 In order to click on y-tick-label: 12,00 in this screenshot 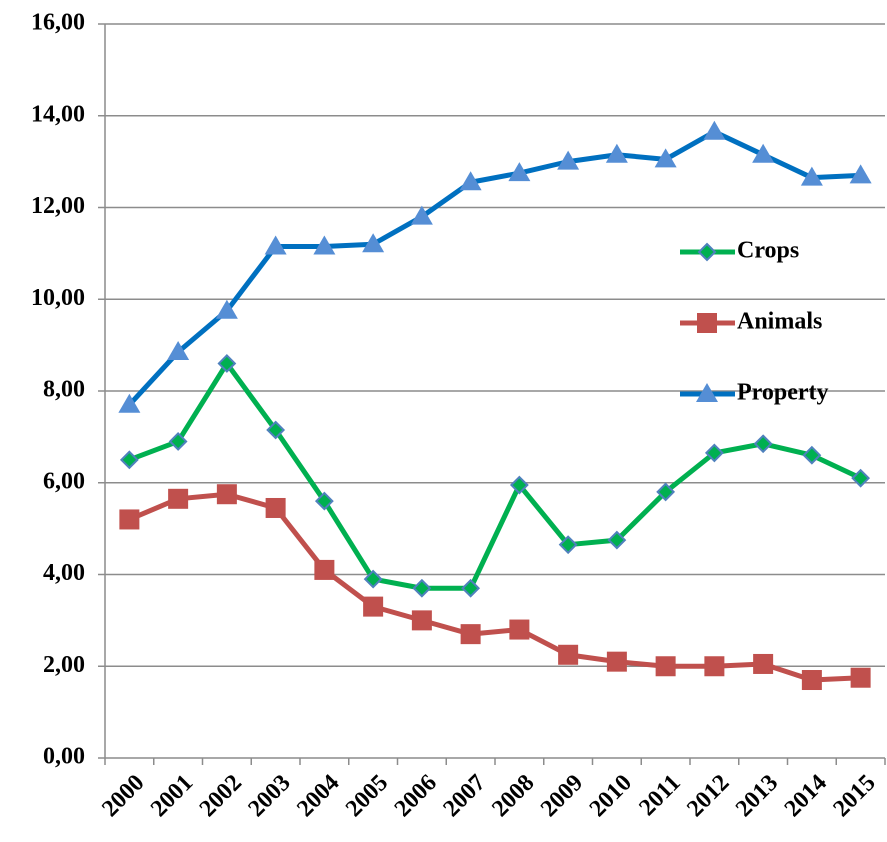, I will do `click(58, 206)`.